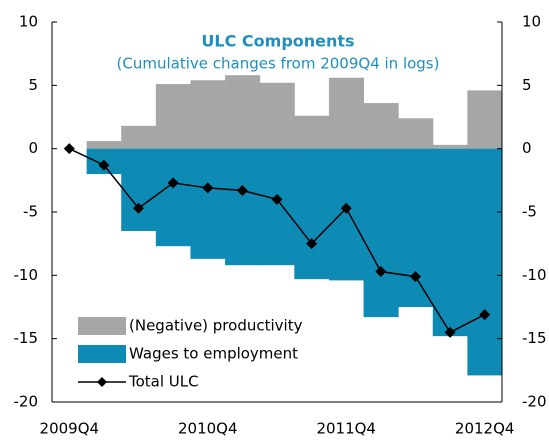  I want to click on y2-tick-label: -15, so click(534, 338).